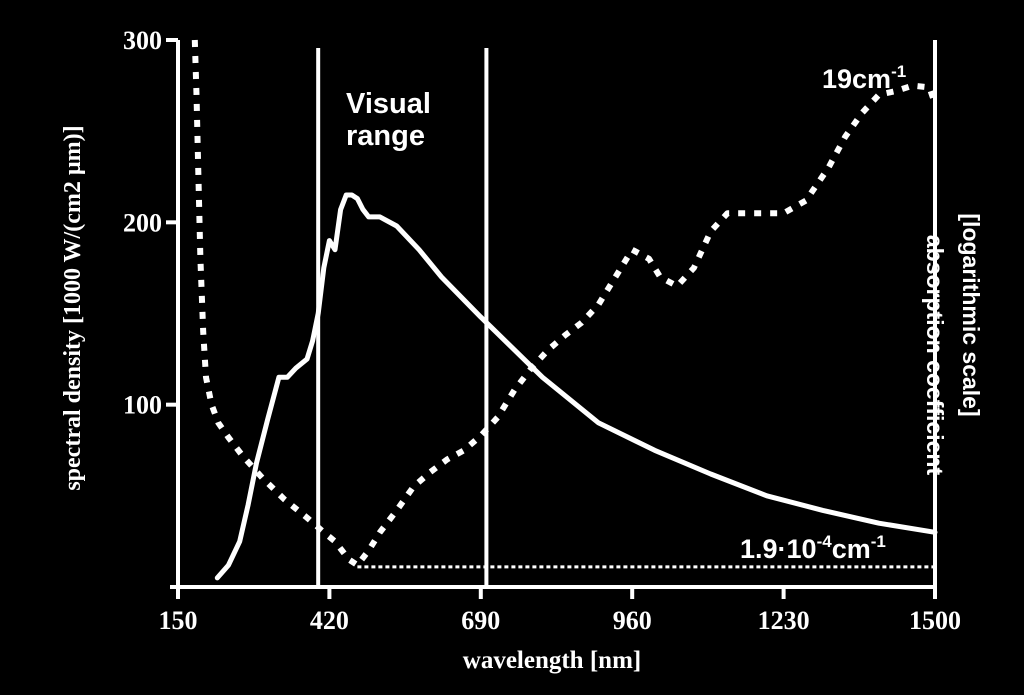  What do you see at coordinates (73, 307) in the screenshot?
I see `y-axis-label-left: spectral density [1000 W/(cm2 µm)]` at bounding box center [73, 307].